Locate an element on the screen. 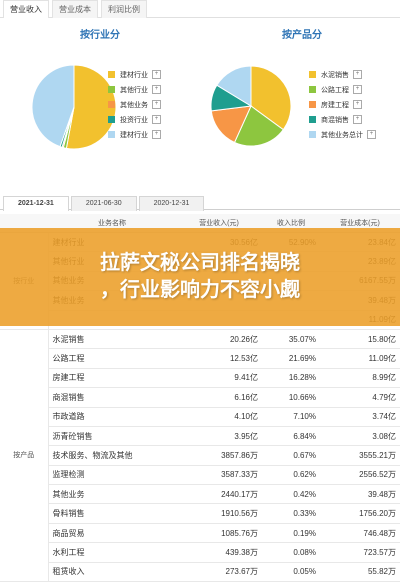  legend-label: 水泥销售 is located at coordinates (335, 75).